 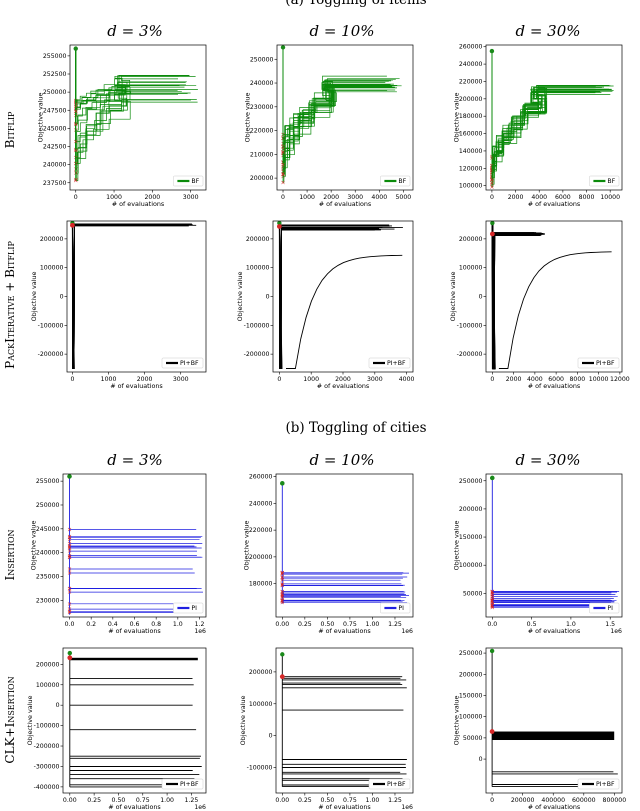 I want to click on axes-frame, so click(x=345, y=117).